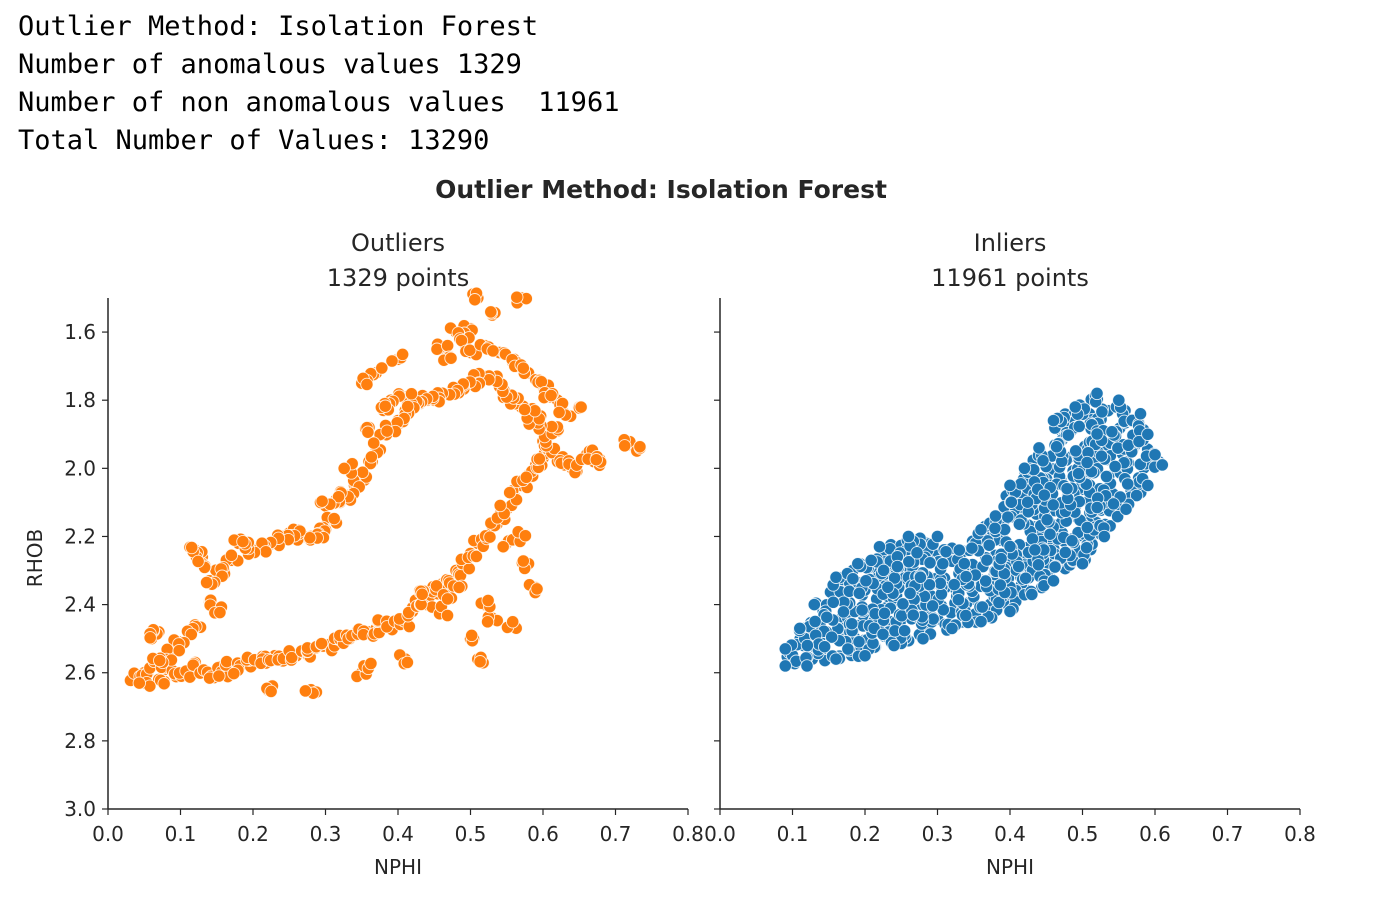 This screenshot has width=1376, height=904. I want to click on y-tick-label: 1.6, so click(80, 332).